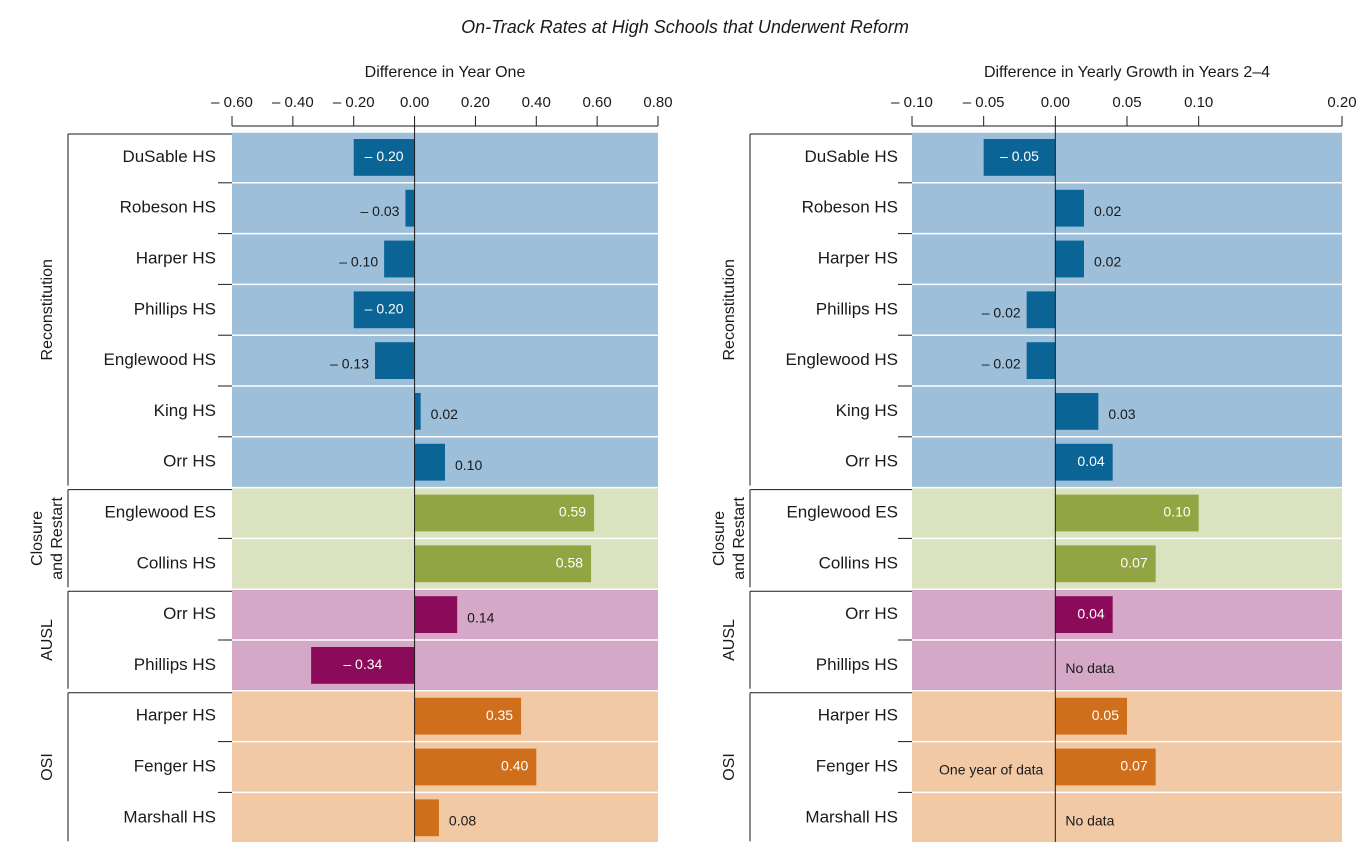  I want to click on value-label: – 0.03, so click(380, 211).